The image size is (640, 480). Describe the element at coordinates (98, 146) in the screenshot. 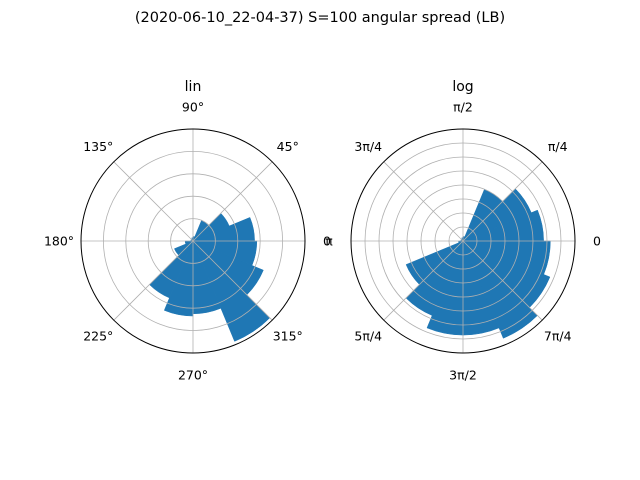

I see `theta-tick-label-lin-3: 135°` at that location.